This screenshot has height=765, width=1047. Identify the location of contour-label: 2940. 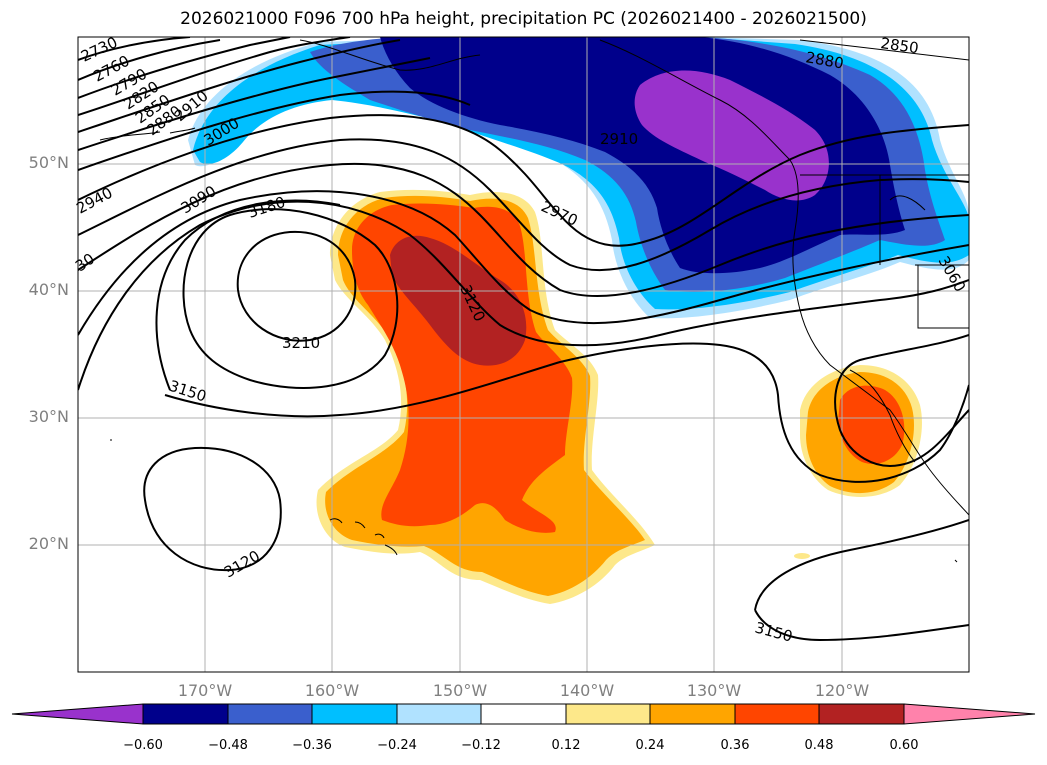
(94, 201).